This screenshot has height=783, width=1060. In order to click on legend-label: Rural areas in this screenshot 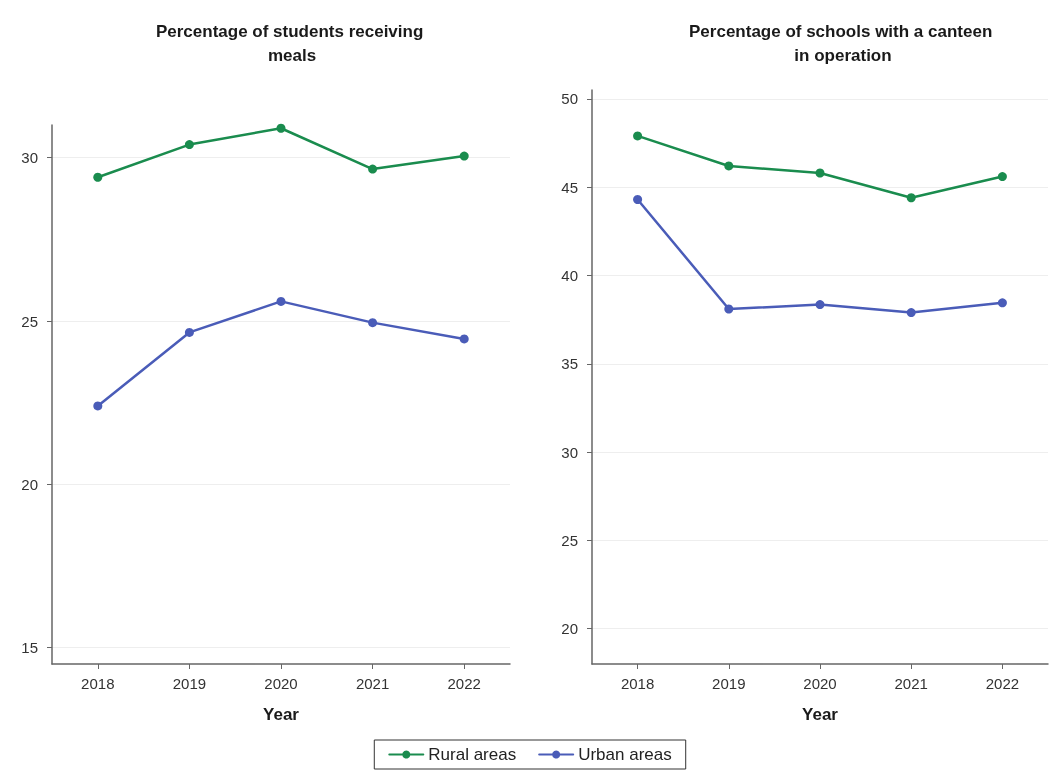, I will do `click(472, 754)`.